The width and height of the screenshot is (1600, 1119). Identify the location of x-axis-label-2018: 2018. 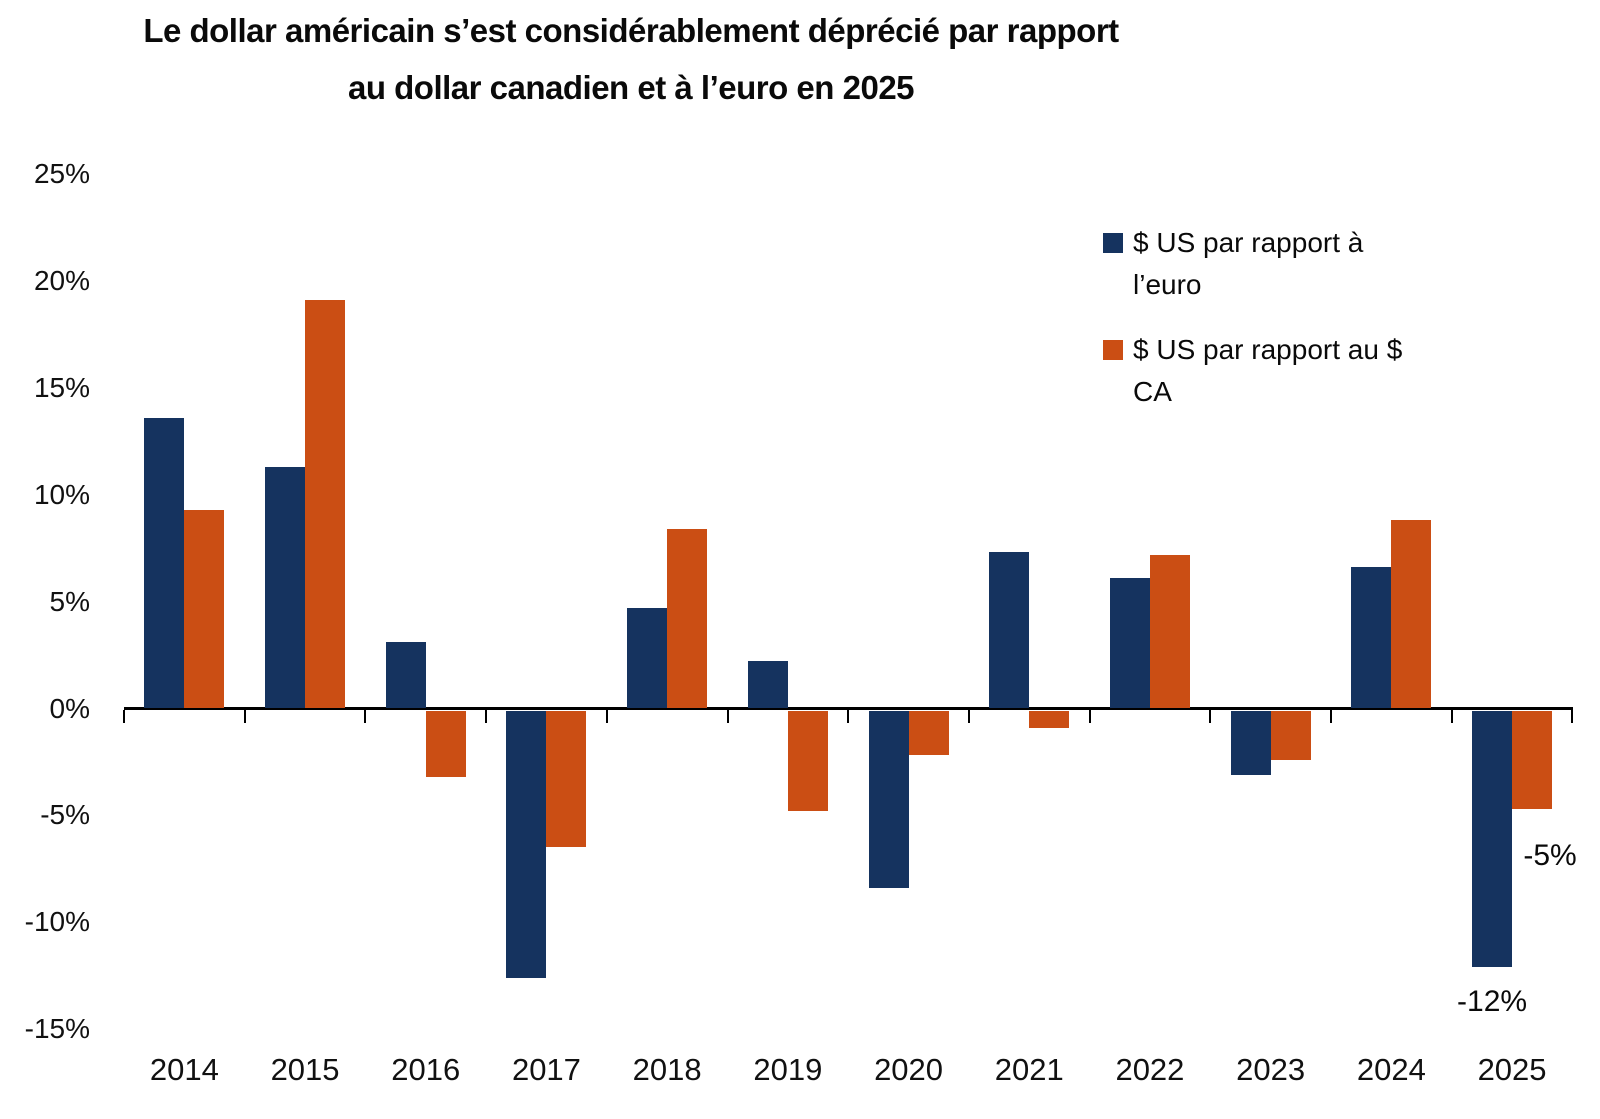
(667, 1069).